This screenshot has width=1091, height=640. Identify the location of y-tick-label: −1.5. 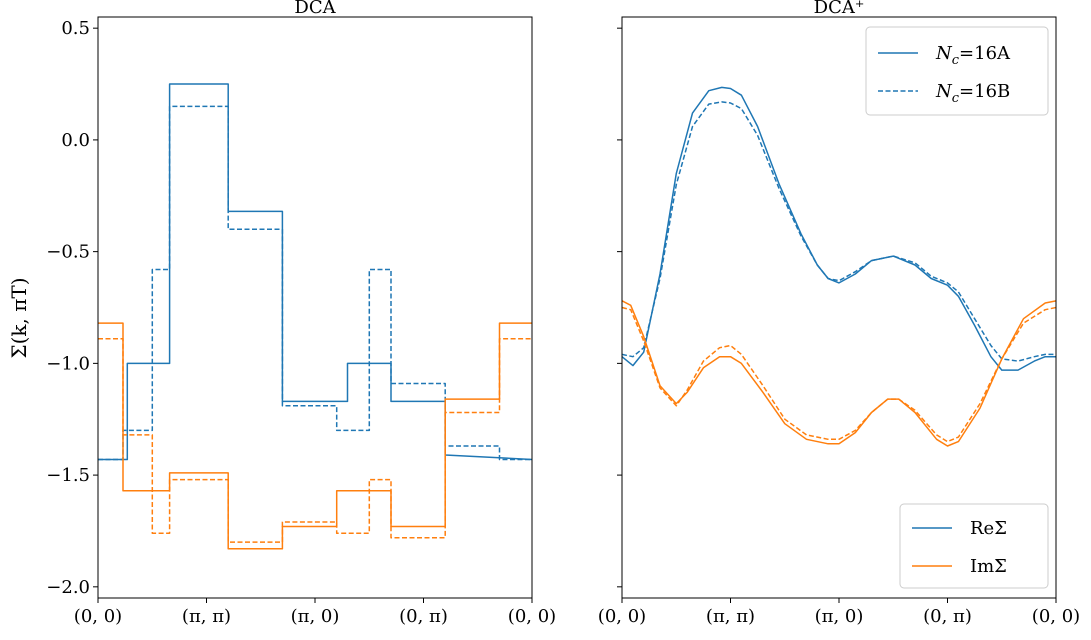
(68, 475).